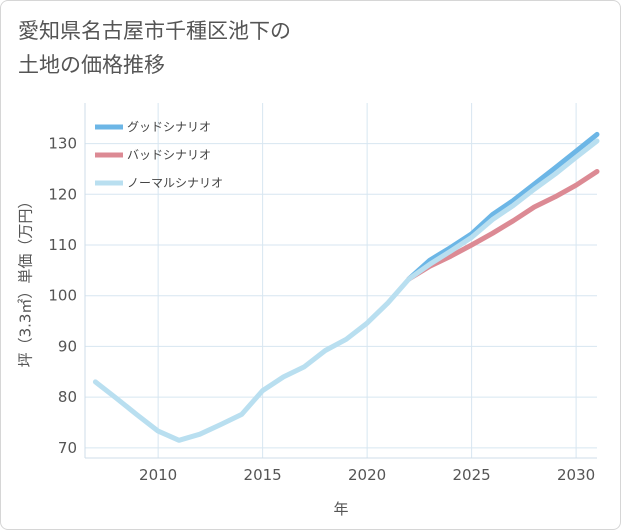  Describe the element at coordinates (169, 127) in the screenshot. I see `legend-label: グッドシナリオ` at that location.